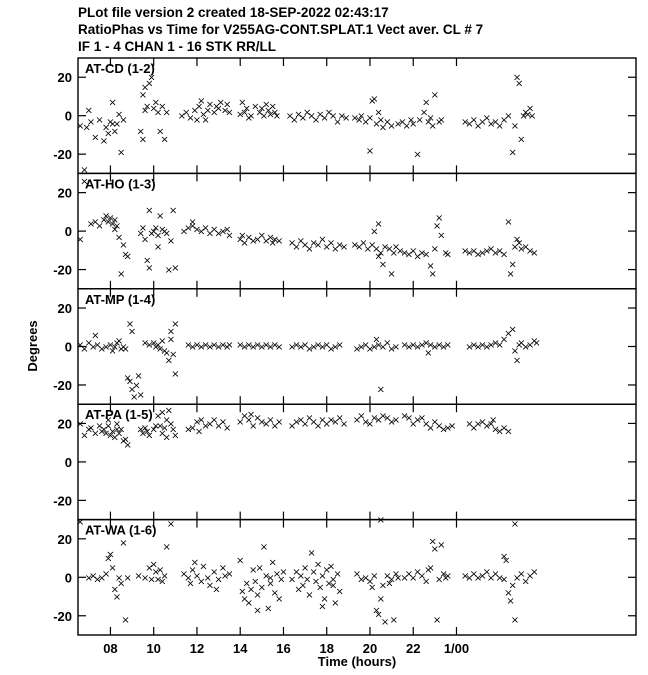 The width and height of the screenshot is (648, 675). What do you see at coordinates (357, 661) in the screenshot?
I see `x-axis-label: Time (hours)` at bounding box center [357, 661].